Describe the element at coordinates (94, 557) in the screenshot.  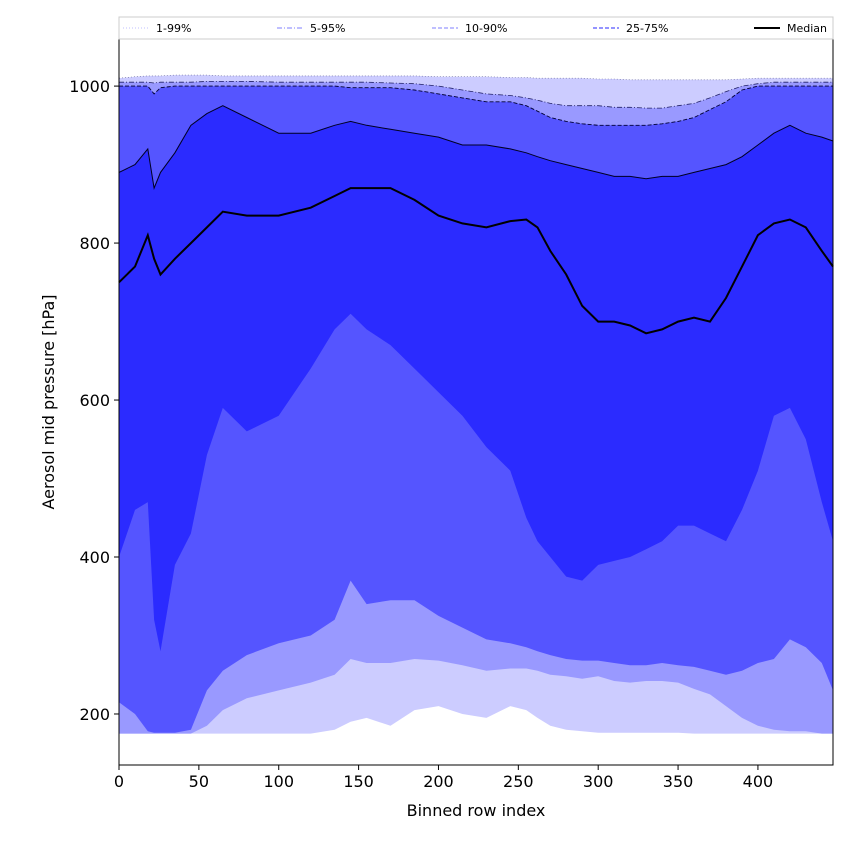
I see `y-tick-label: 400` at that location.